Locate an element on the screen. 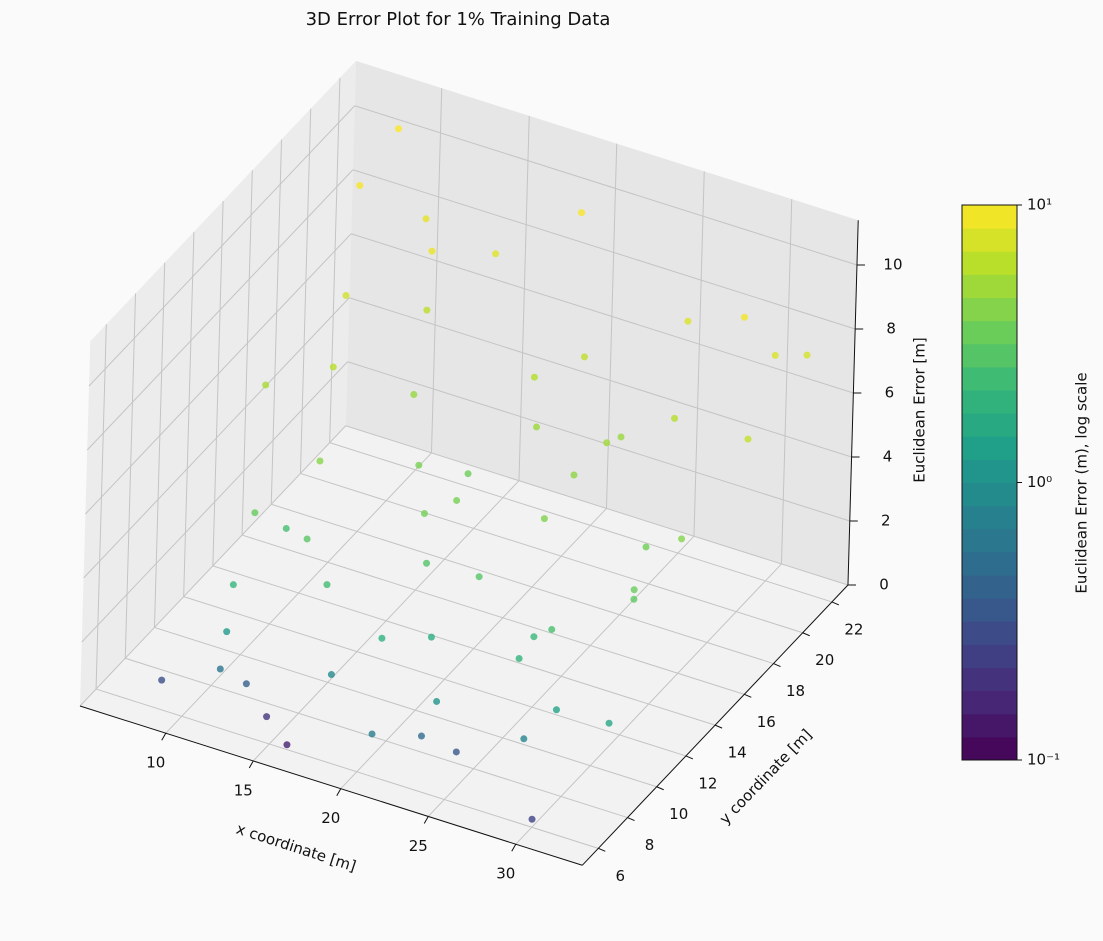  colorbar-label: Euclidean Error (m), log scale is located at coordinates (1082, 482).